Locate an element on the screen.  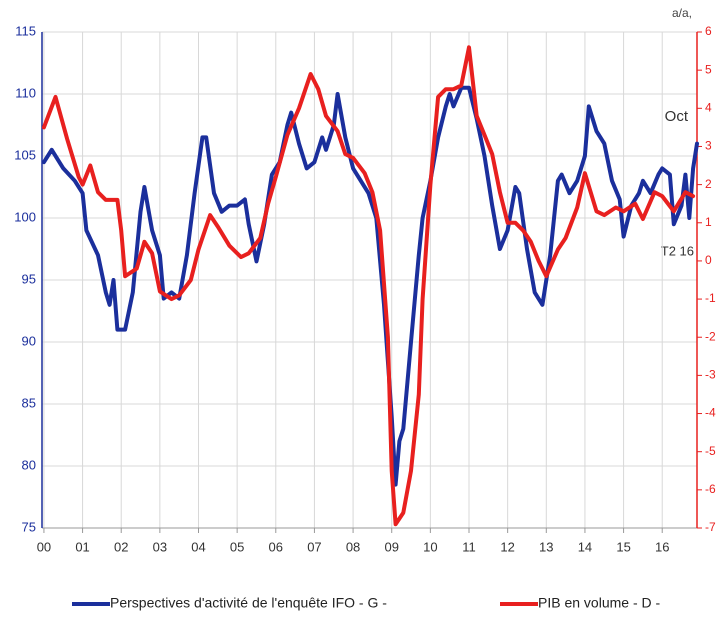
x-tick-label: 04 is located at coordinates (198, 546).